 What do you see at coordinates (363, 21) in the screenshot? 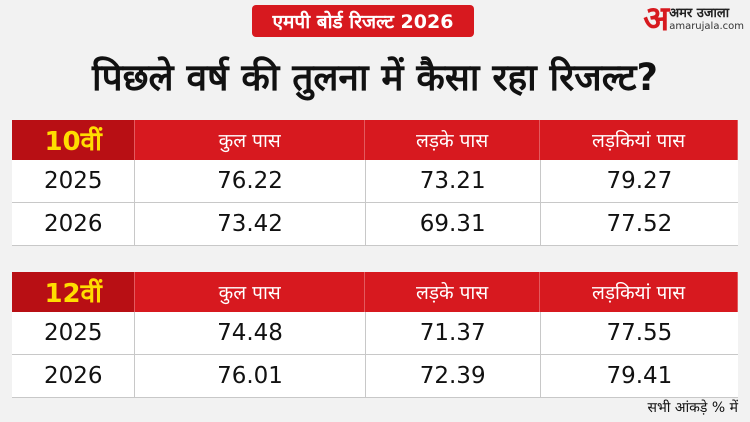
I see `badge: एमपी बोर्ड रिजल्ट 2026` at bounding box center [363, 21].